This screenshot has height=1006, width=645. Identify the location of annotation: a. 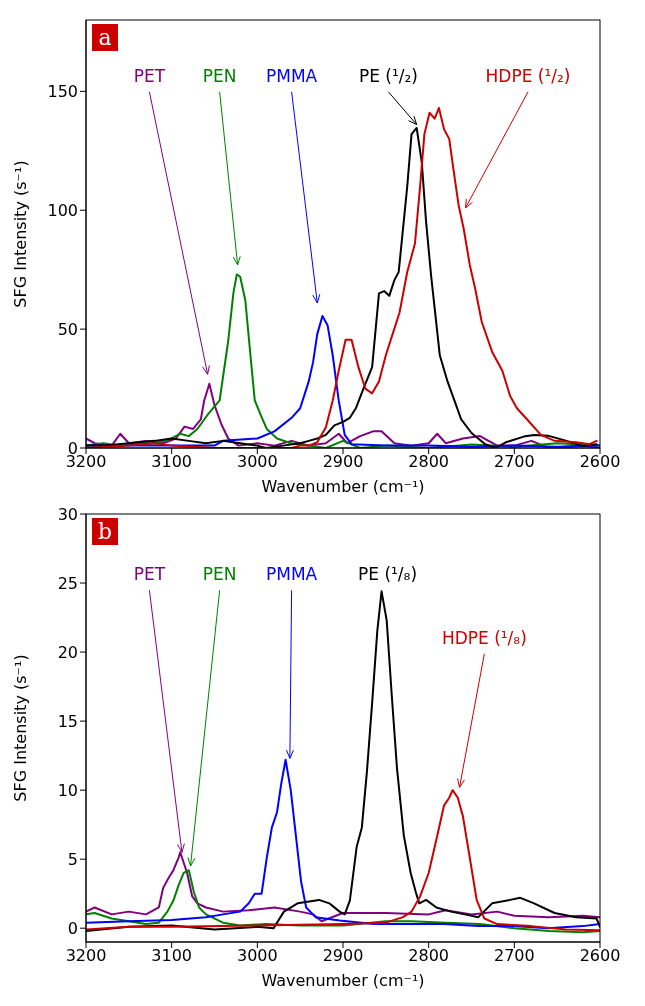
(105, 37).